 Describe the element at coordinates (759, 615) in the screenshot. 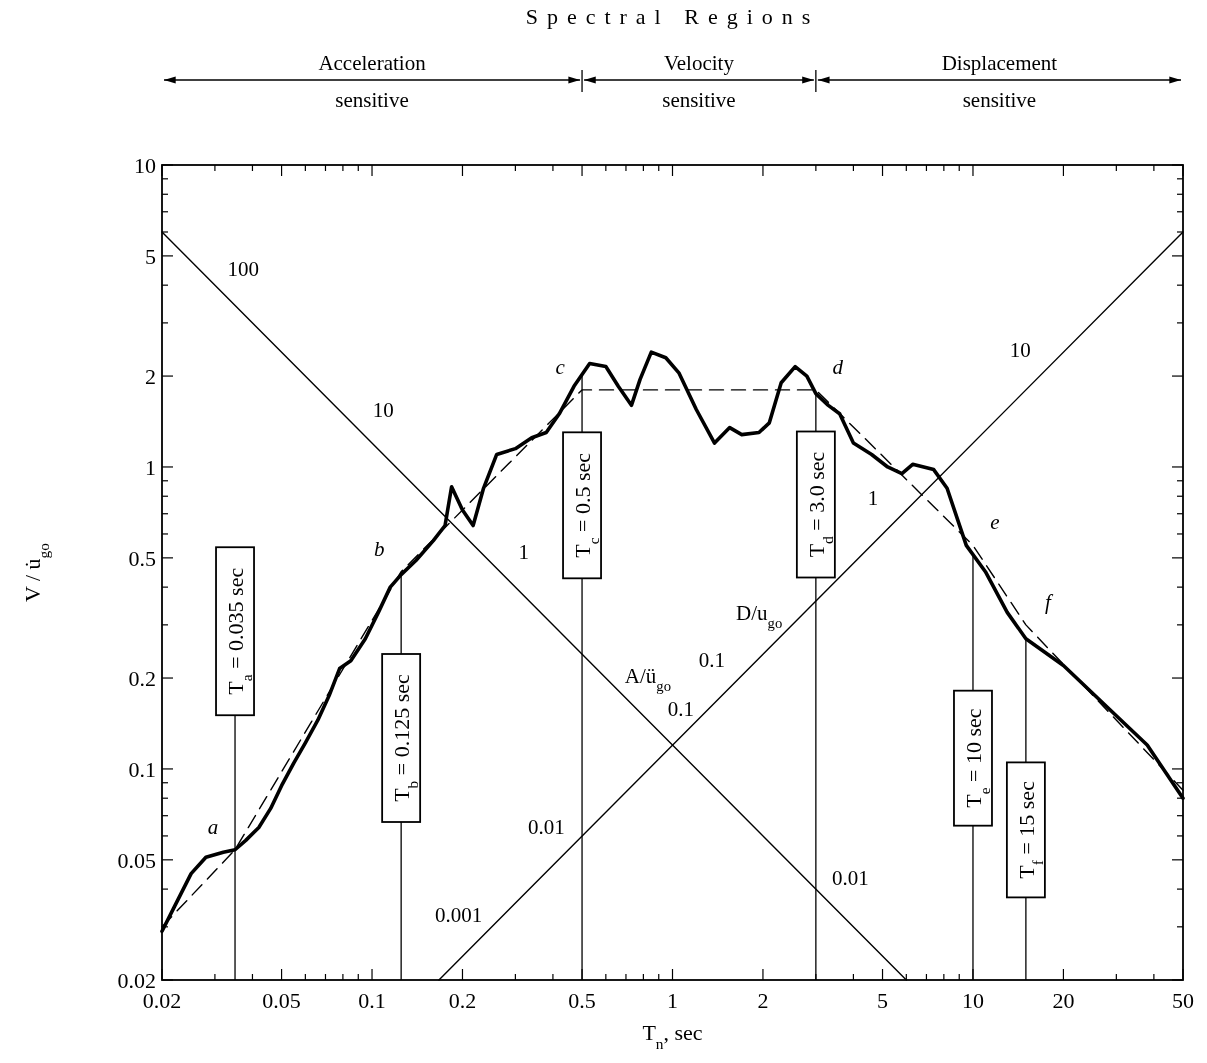

I see `annotation: D/u$_{go}$` at that location.